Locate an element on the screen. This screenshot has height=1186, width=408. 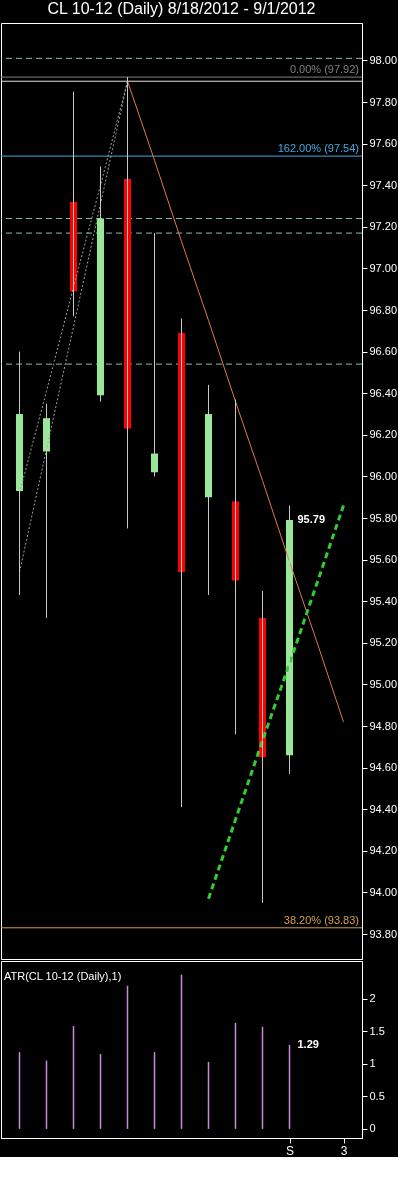
y-tick-label: 0.5 is located at coordinates (377, 1095).